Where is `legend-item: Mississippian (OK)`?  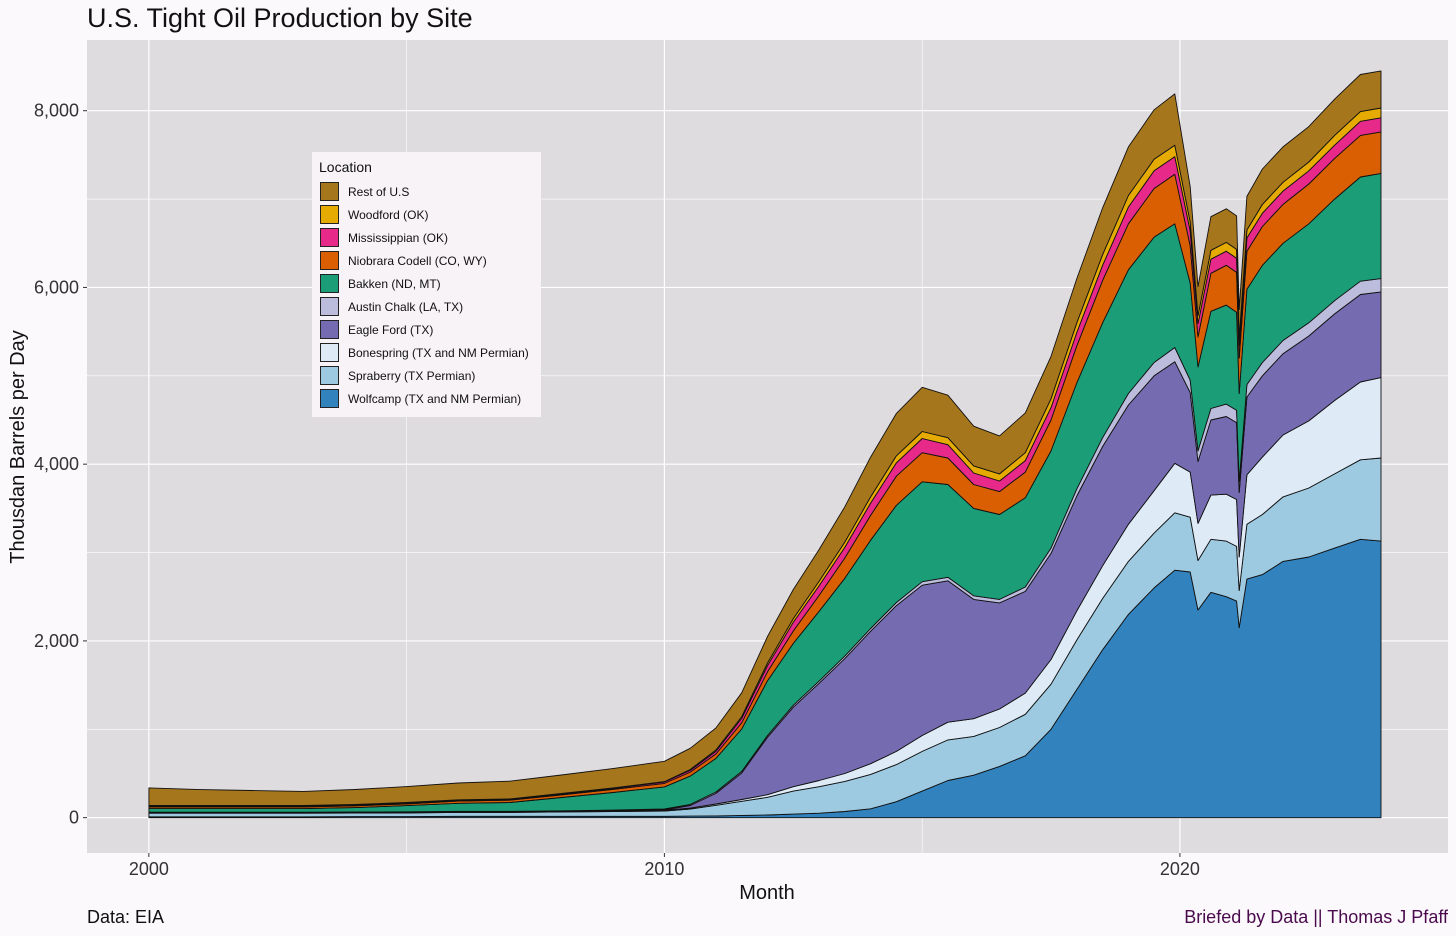 legend-item: Mississippian (OK) is located at coordinates (430, 237).